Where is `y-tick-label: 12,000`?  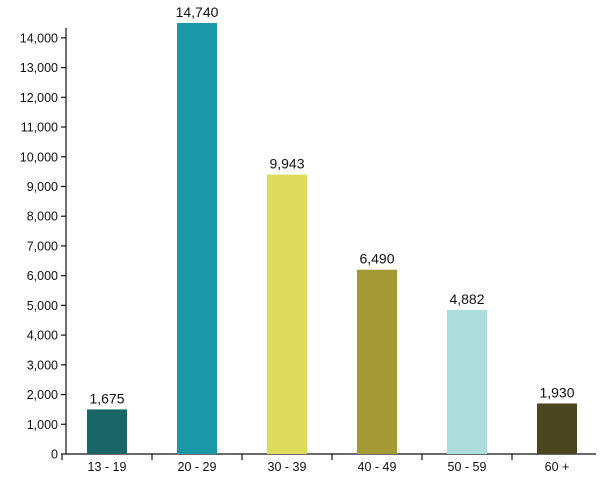 y-tick-label: 12,000 is located at coordinates (39, 98).